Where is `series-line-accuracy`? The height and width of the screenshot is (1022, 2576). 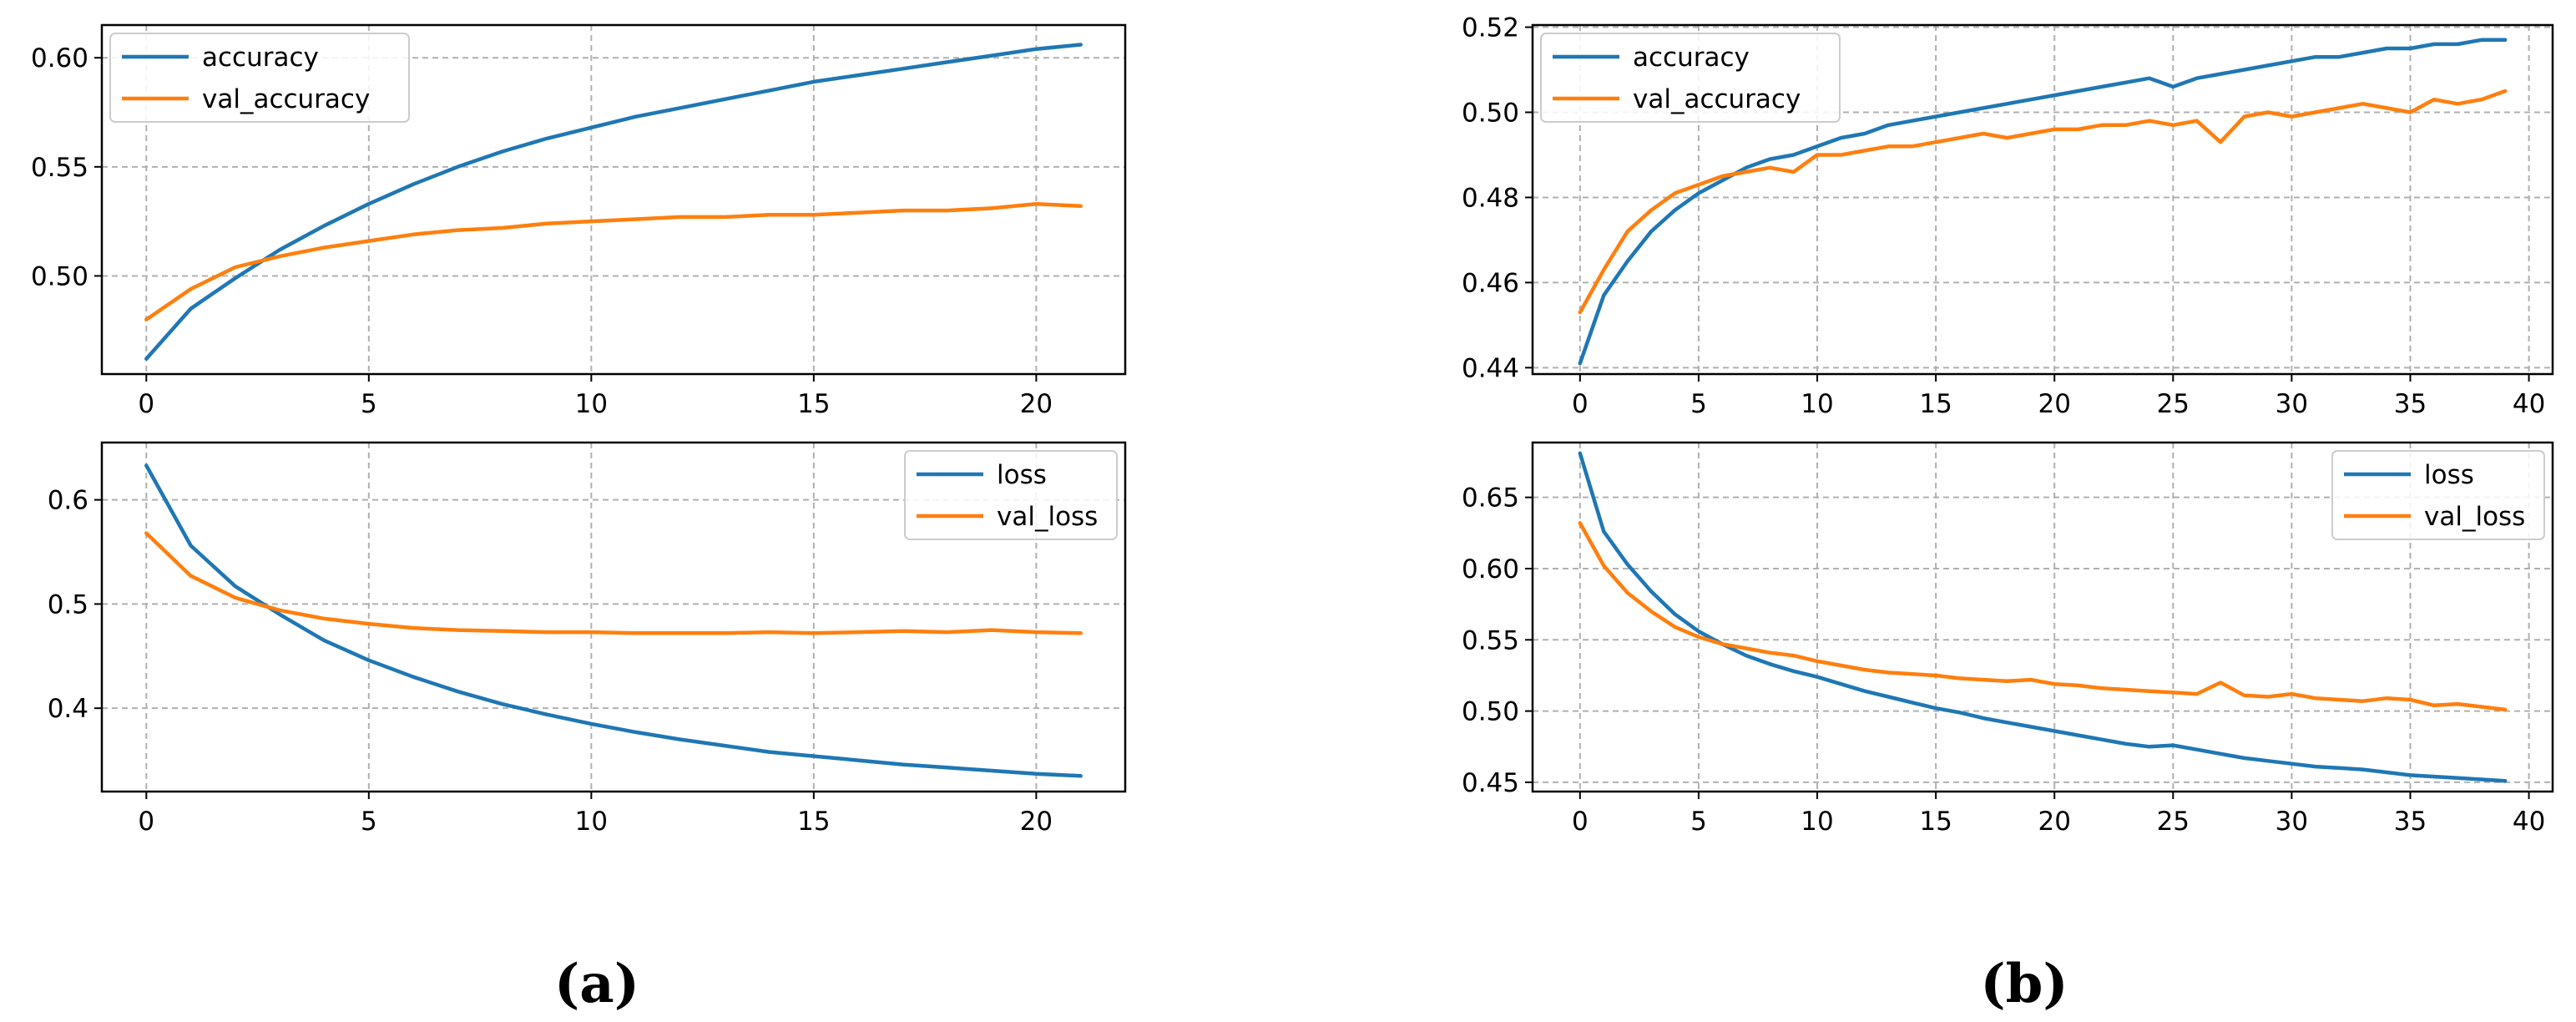
series-line-accuracy is located at coordinates (613, 202).